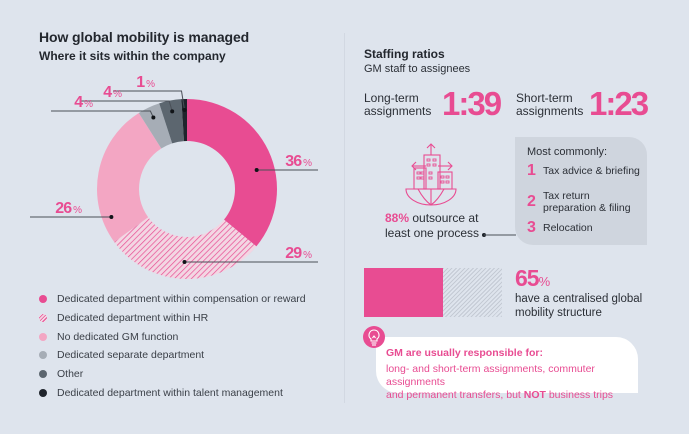 This screenshot has height=434, width=689. Describe the element at coordinates (567, 152) in the screenshot. I see `most-common-title: Most commonly:` at that location.